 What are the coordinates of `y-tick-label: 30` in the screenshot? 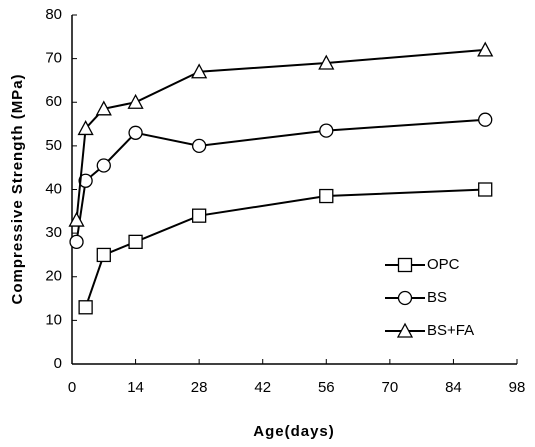 It's located at (53, 232).